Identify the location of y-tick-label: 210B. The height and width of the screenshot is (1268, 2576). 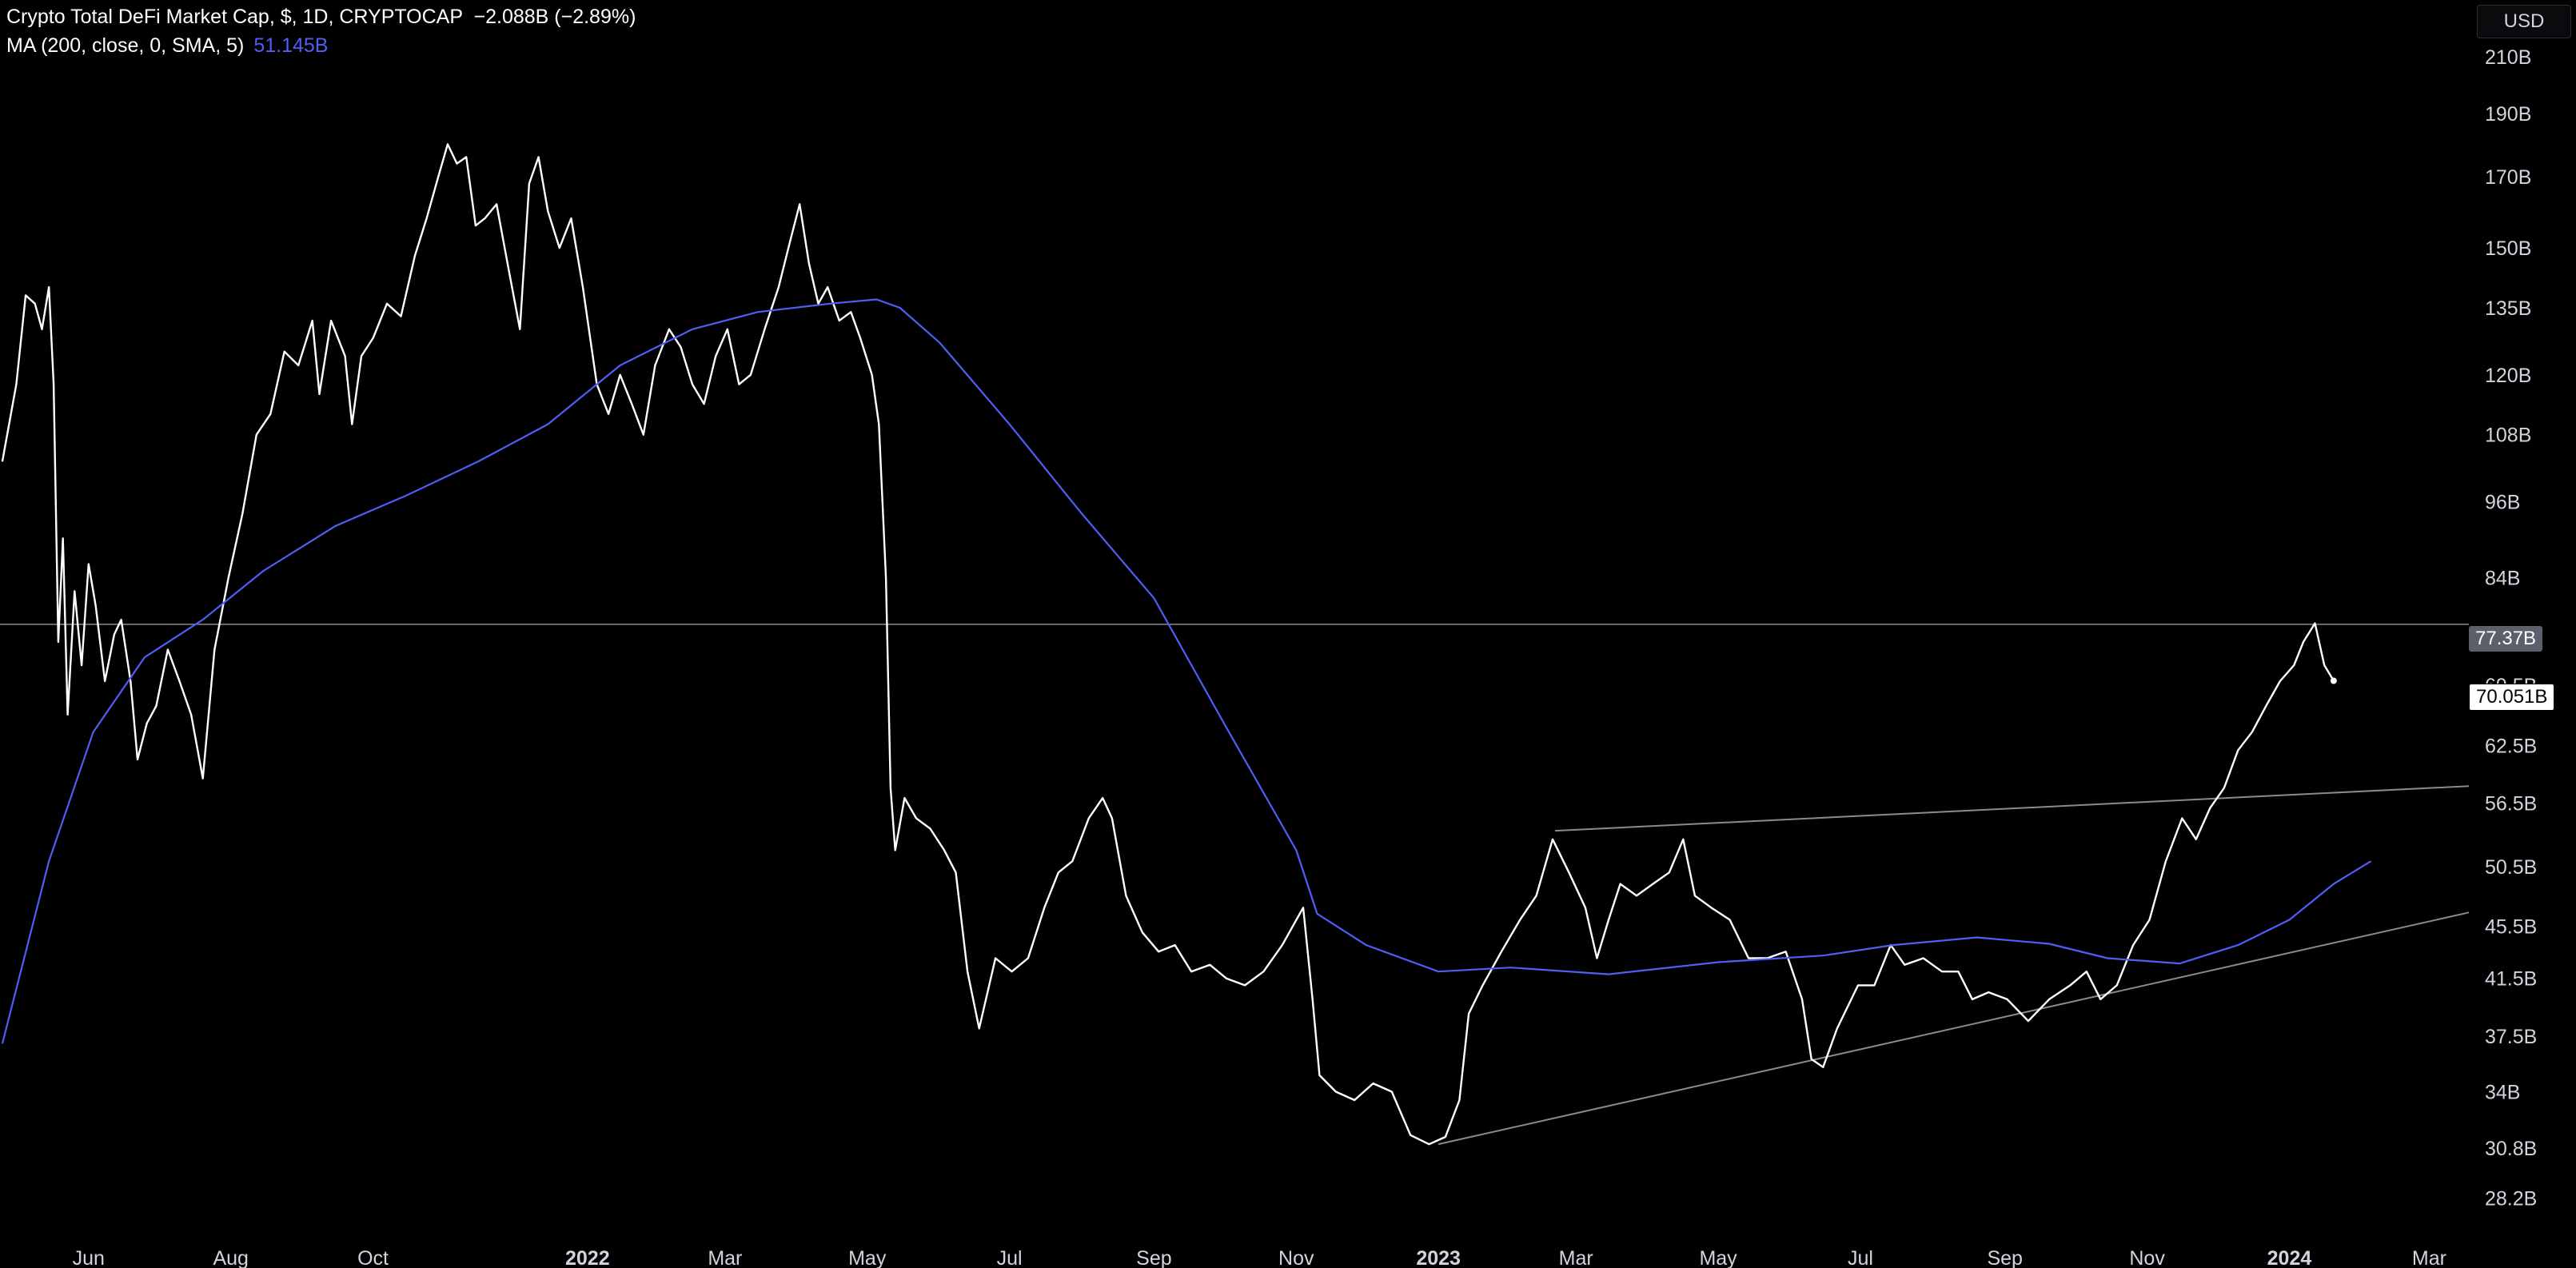
(2508, 57).